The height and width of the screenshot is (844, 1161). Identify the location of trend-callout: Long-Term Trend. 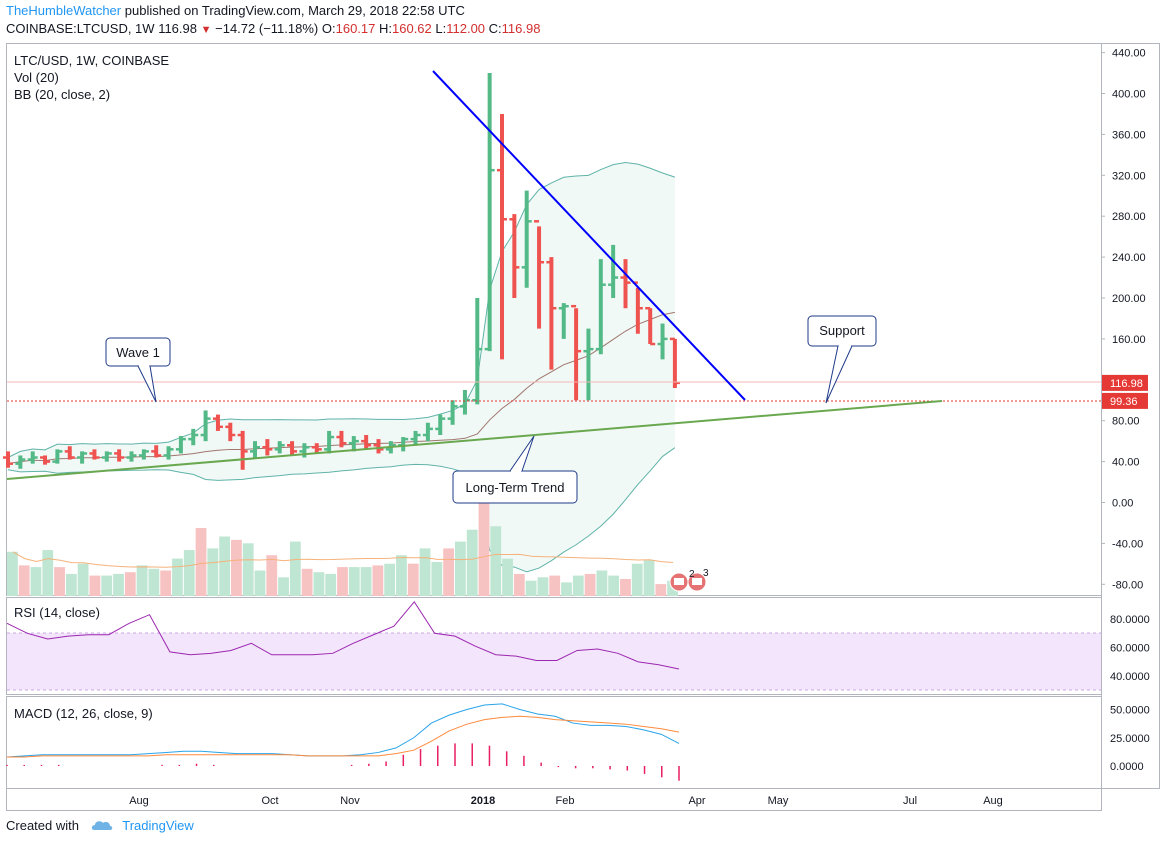
(515, 469).